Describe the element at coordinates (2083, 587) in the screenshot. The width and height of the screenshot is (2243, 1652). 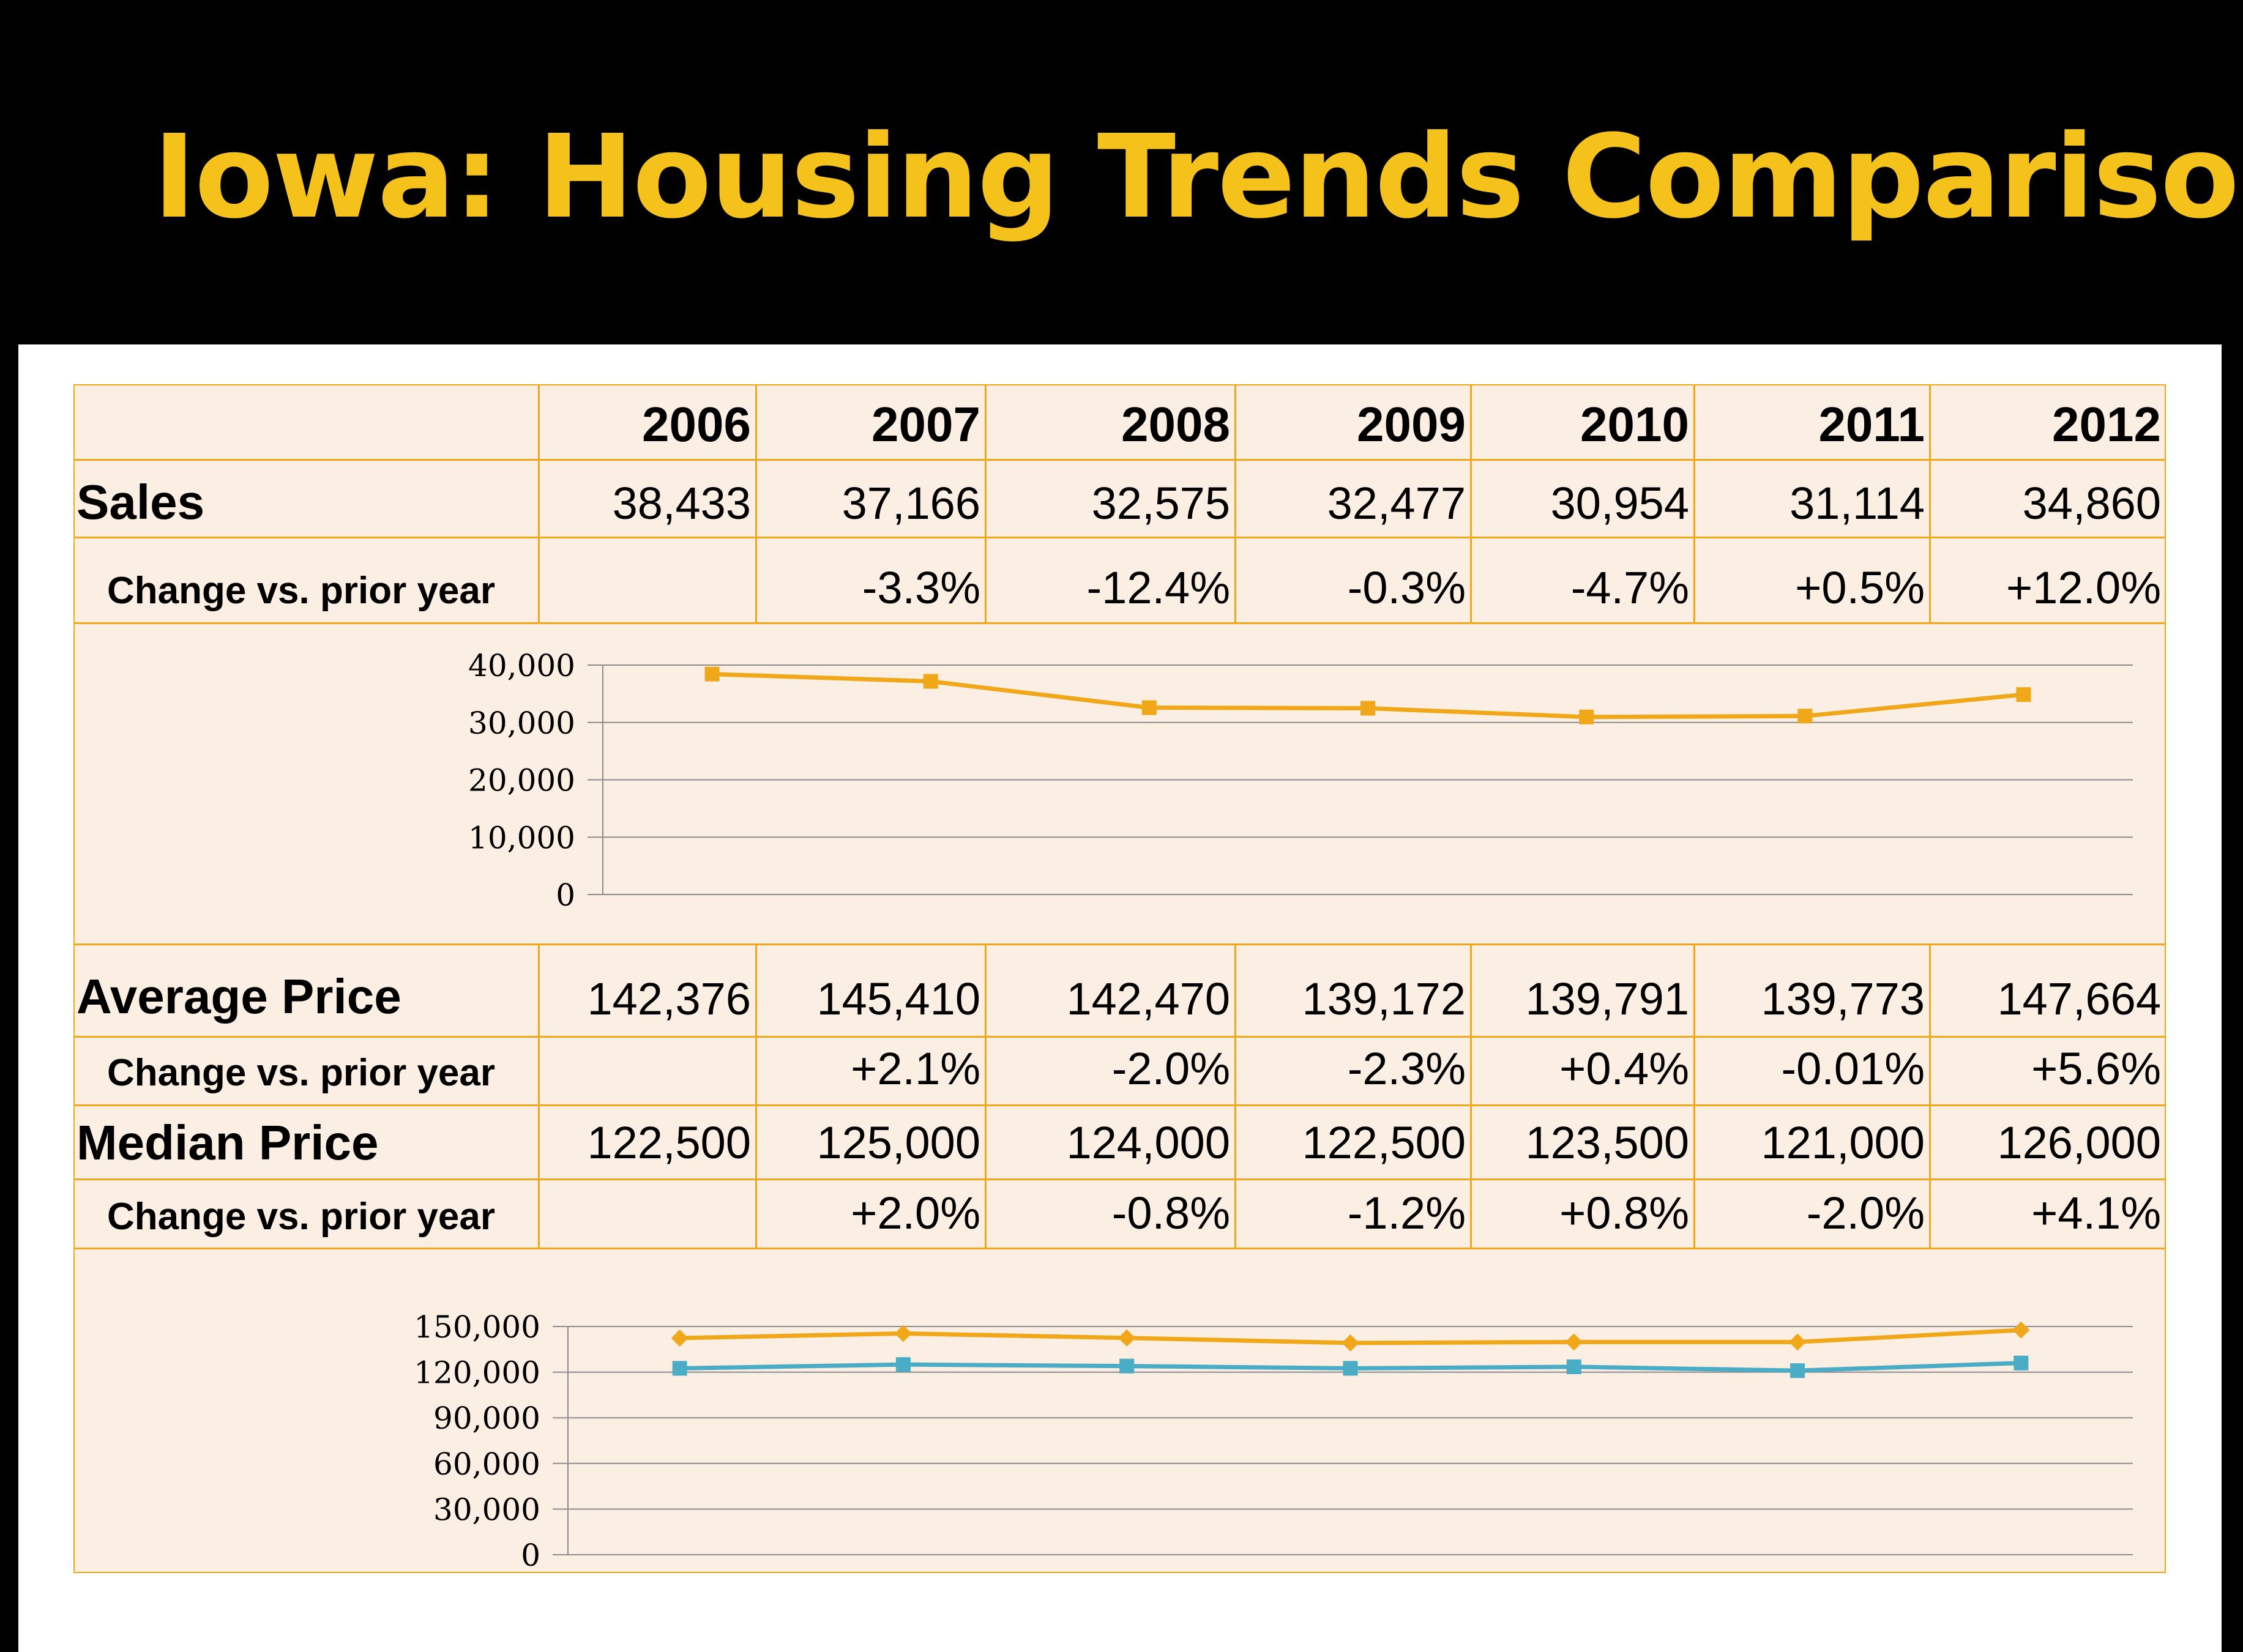
I see `table-cell-sales_change-2012: +12.0%` at that location.